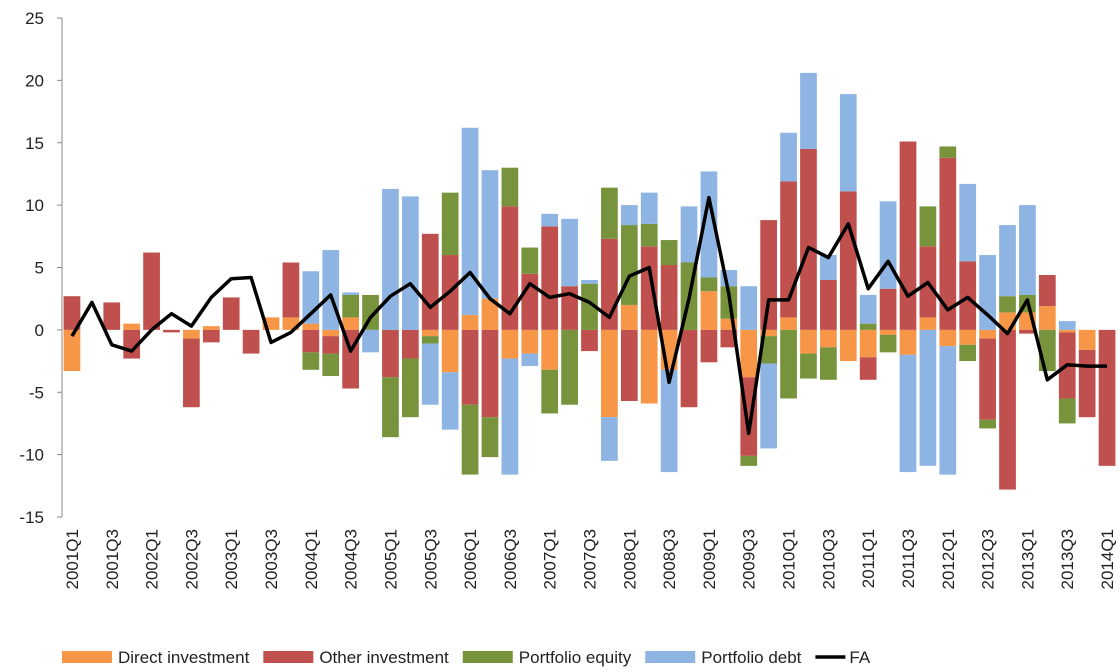 The width and height of the screenshot is (1120, 672). I want to click on legend-label: Portfolio equity, so click(575, 657).